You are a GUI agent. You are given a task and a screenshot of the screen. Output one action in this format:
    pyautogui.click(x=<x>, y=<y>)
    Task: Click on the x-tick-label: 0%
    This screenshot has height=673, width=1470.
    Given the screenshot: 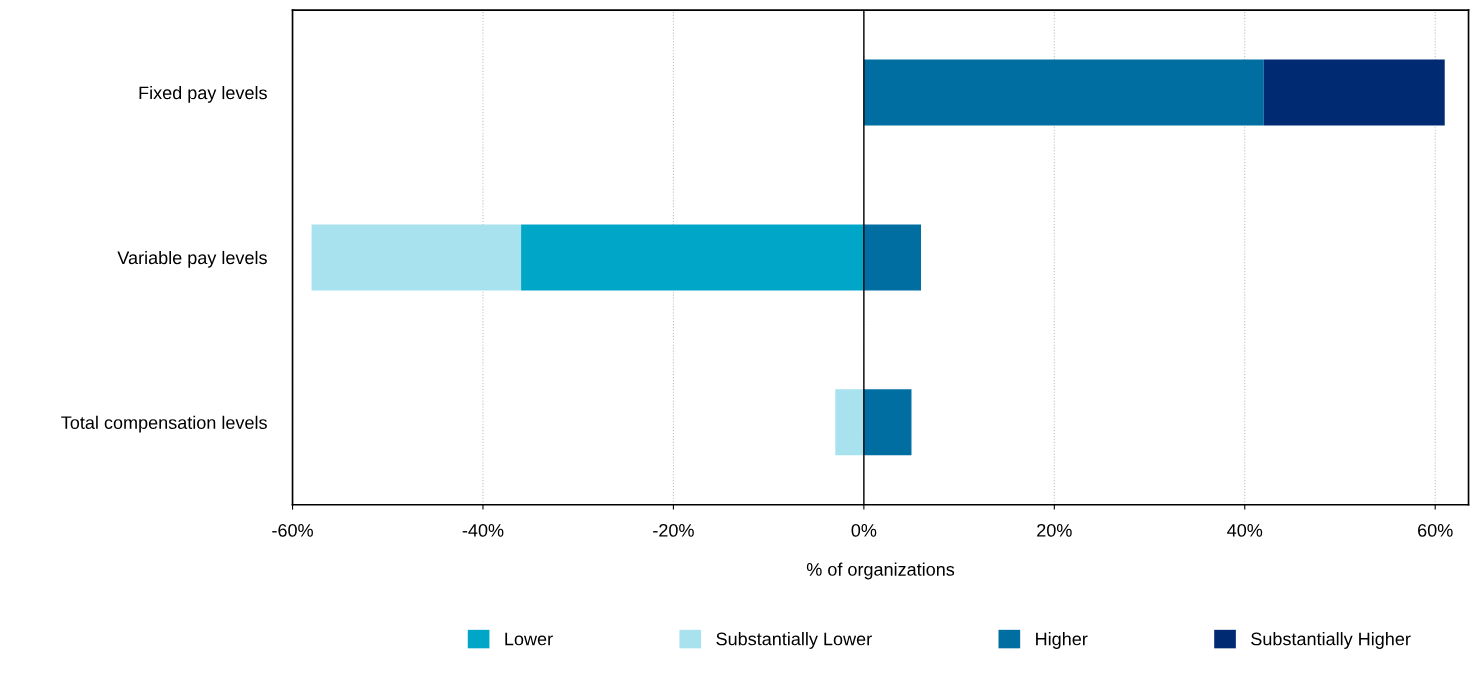 What is the action you would take?
    pyautogui.click(x=864, y=530)
    